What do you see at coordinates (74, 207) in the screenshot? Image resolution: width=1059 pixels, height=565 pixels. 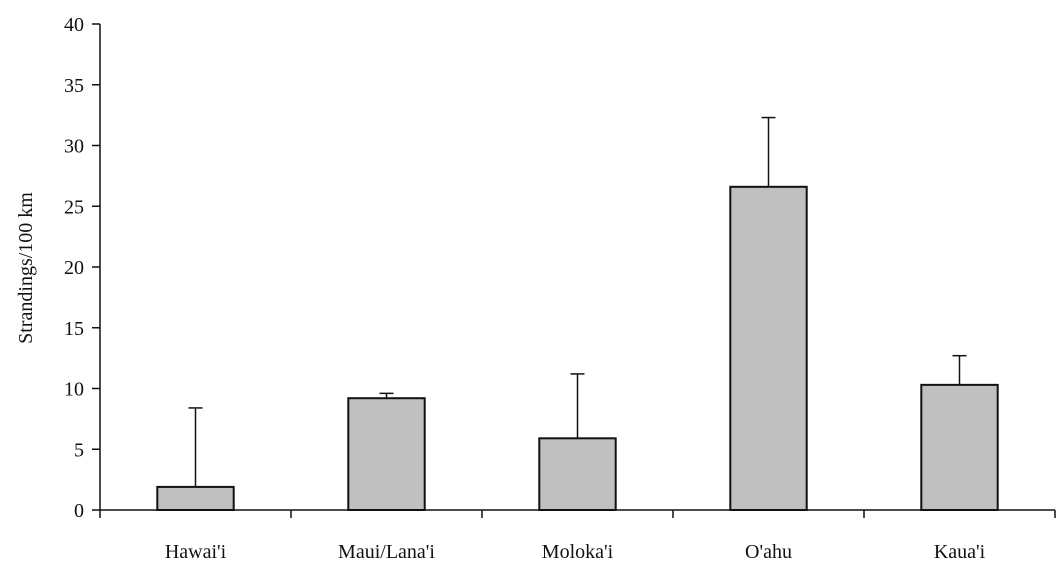 I see `y-tick-label: 25` at bounding box center [74, 207].